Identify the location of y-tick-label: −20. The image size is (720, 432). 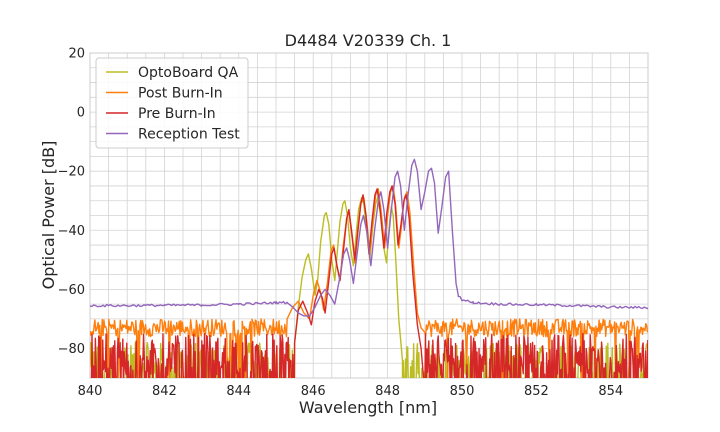
(71, 172).